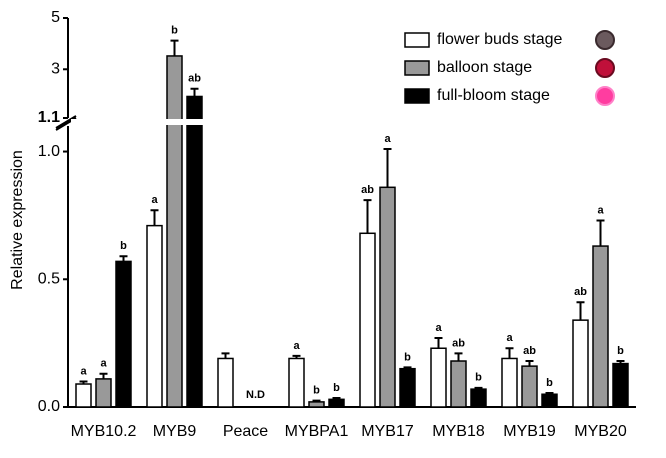 The image size is (666, 458). I want to click on legend-label: balloon stage, so click(484, 67).